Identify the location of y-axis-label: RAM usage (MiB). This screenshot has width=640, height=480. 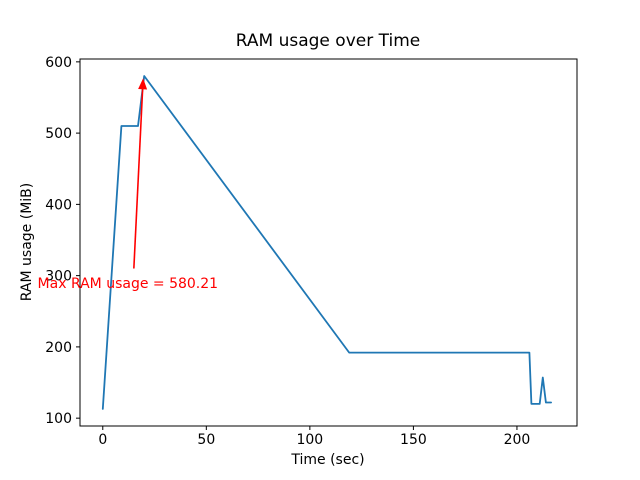
(27, 242).